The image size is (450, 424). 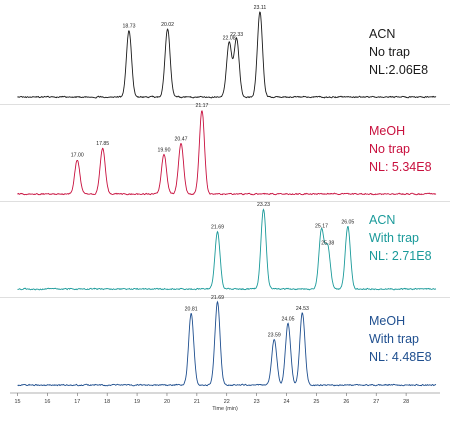 What do you see at coordinates (346, 402) in the screenshot?
I see `x-tick-label: 26` at bounding box center [346, 402].